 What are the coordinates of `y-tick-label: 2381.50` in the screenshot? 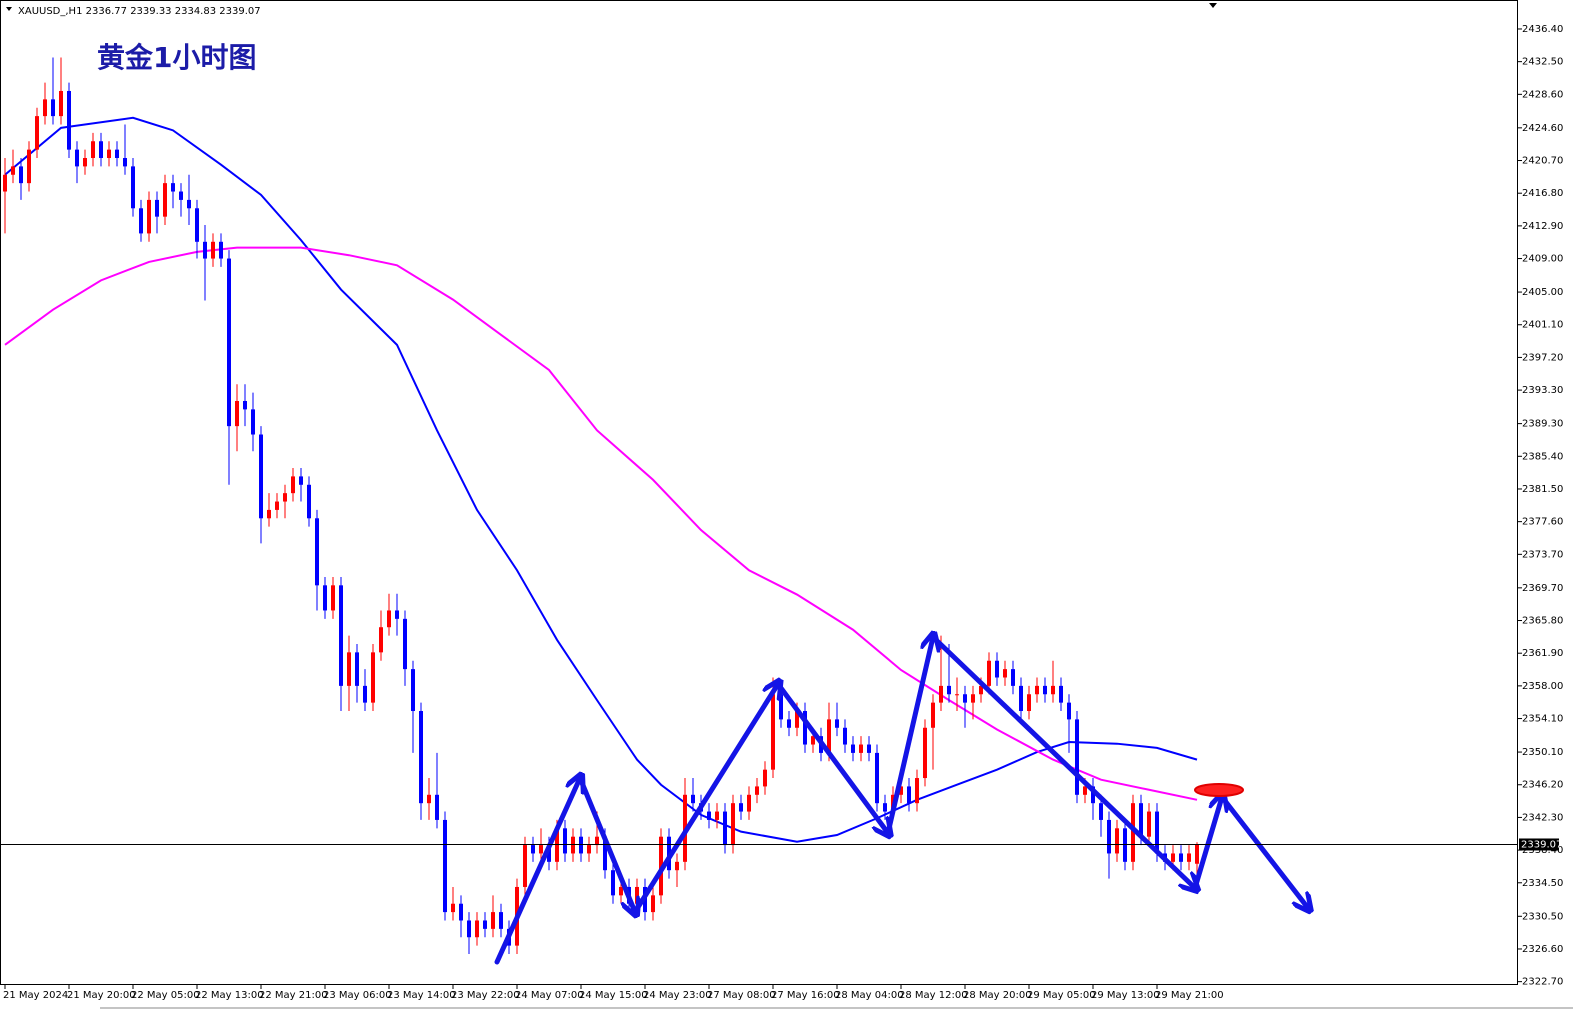 It's located at (1542, 489).